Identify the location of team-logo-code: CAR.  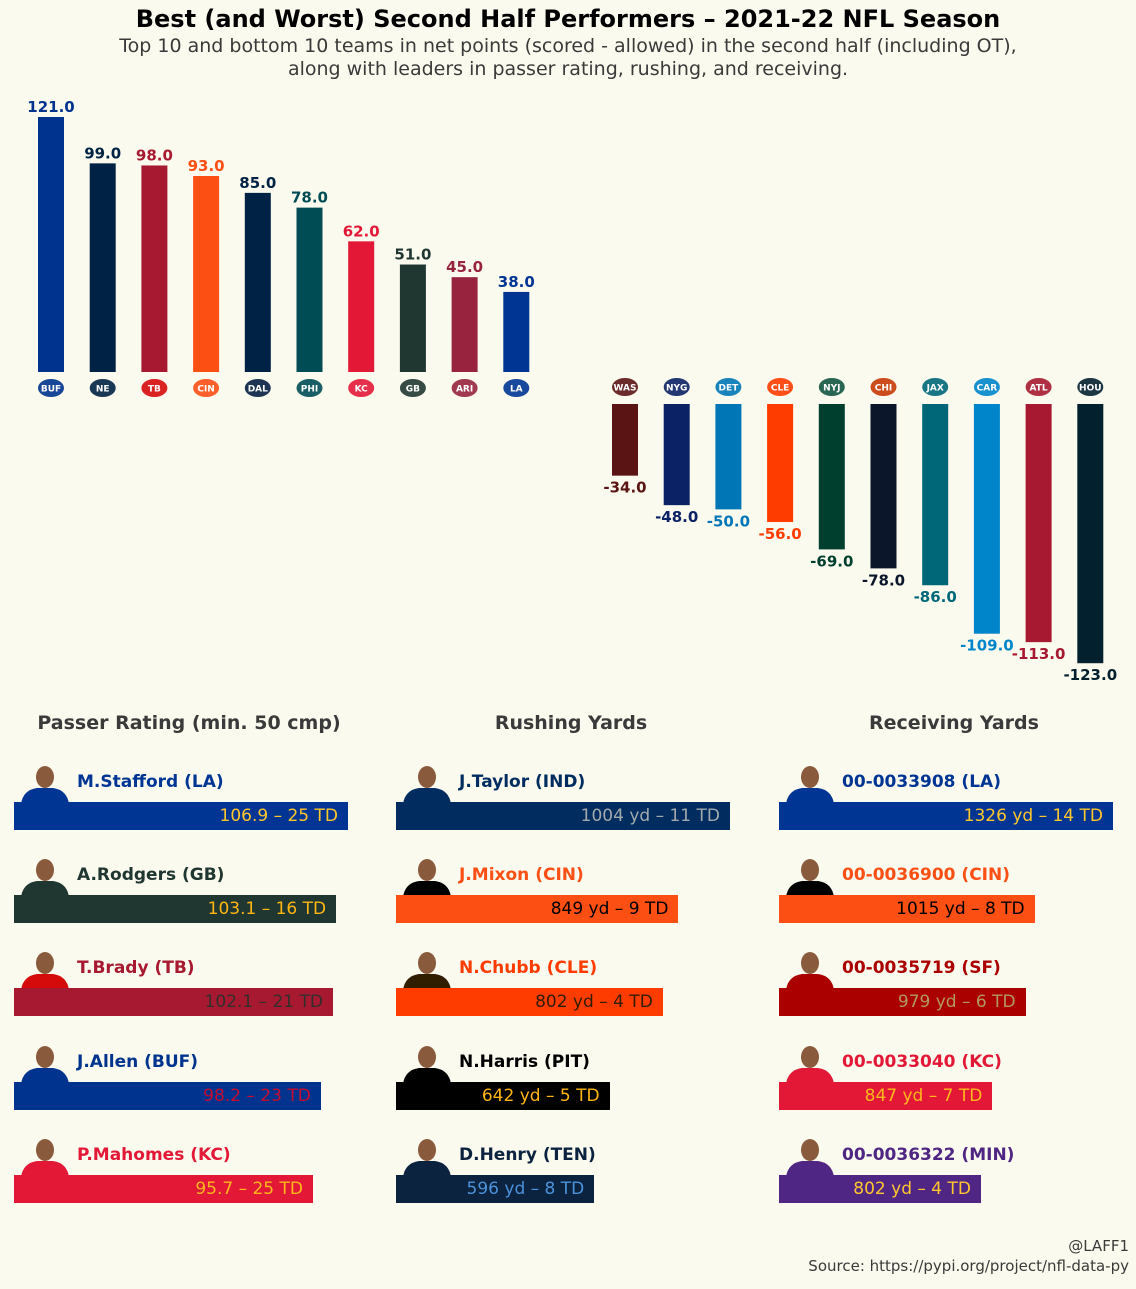
(987, 389).